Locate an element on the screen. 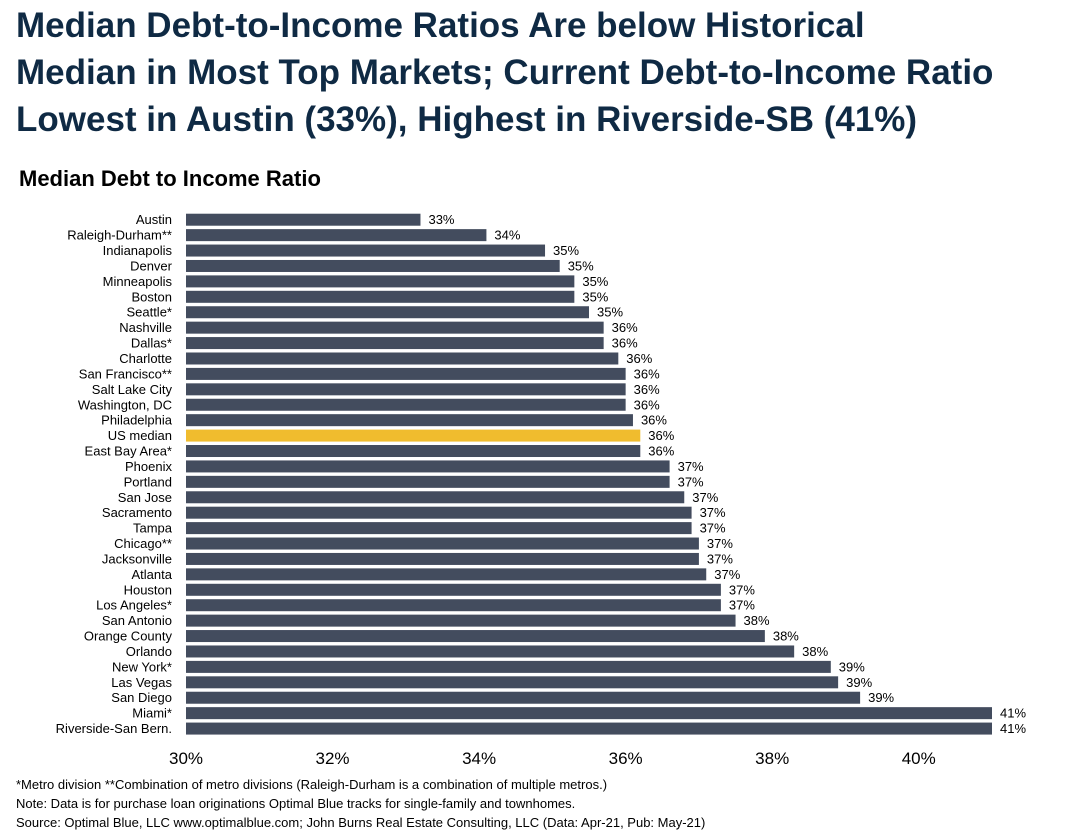 The image size is (1084, 835). x-tick-label-34: 34% is located at coordinates (479, 758).